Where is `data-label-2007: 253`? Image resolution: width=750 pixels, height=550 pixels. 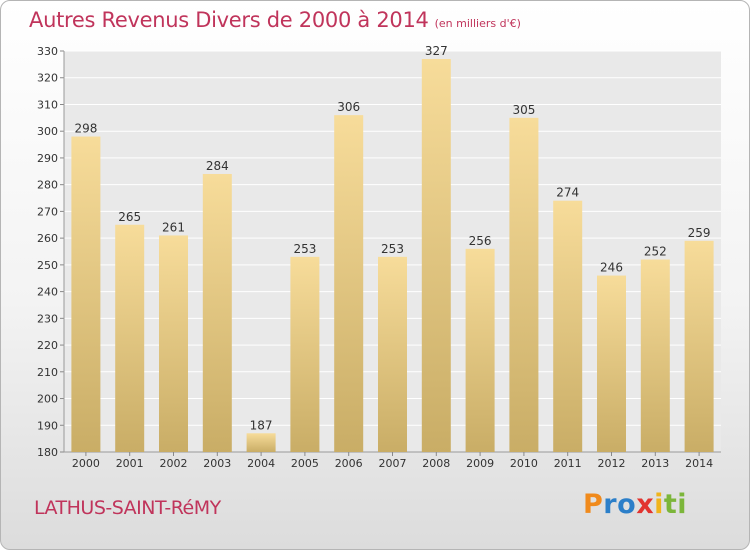 data-label-2007: 253 is located at coordinates (392, 249).